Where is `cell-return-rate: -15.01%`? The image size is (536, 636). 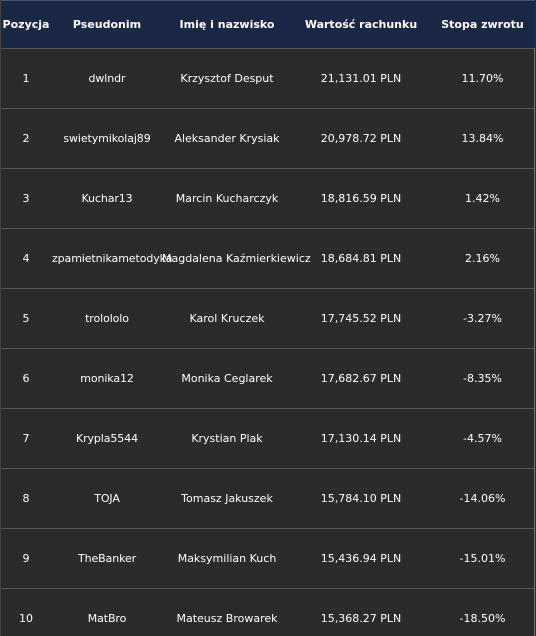
cell-return-rate: -15.01% is located at coordinates (482, 558).